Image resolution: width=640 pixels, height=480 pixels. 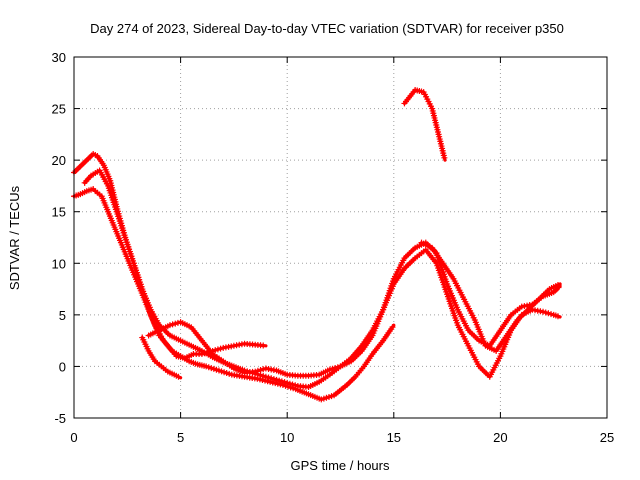 What do you see at coordinates (73, 437) in the screenshot?
I see `x-tick-label: 0` at bounding box center [73, 437].